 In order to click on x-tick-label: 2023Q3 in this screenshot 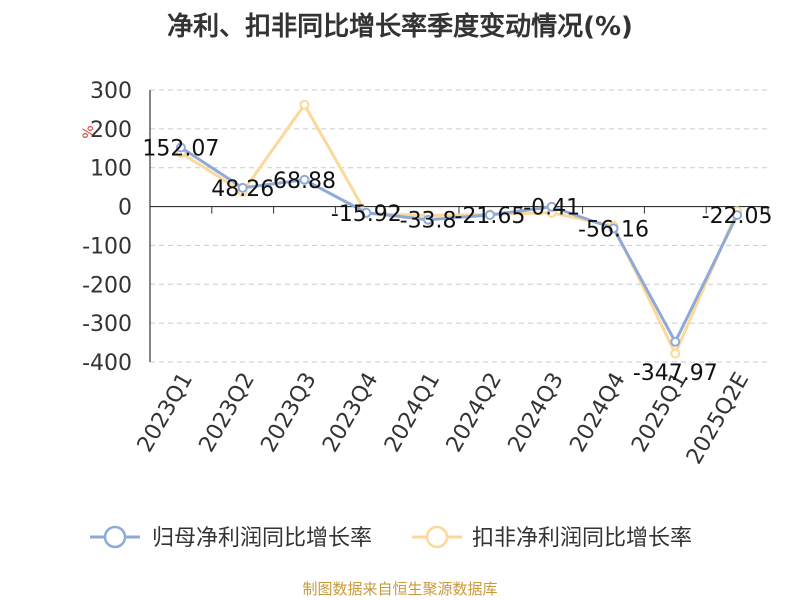, I will do `click(288, 413)`.